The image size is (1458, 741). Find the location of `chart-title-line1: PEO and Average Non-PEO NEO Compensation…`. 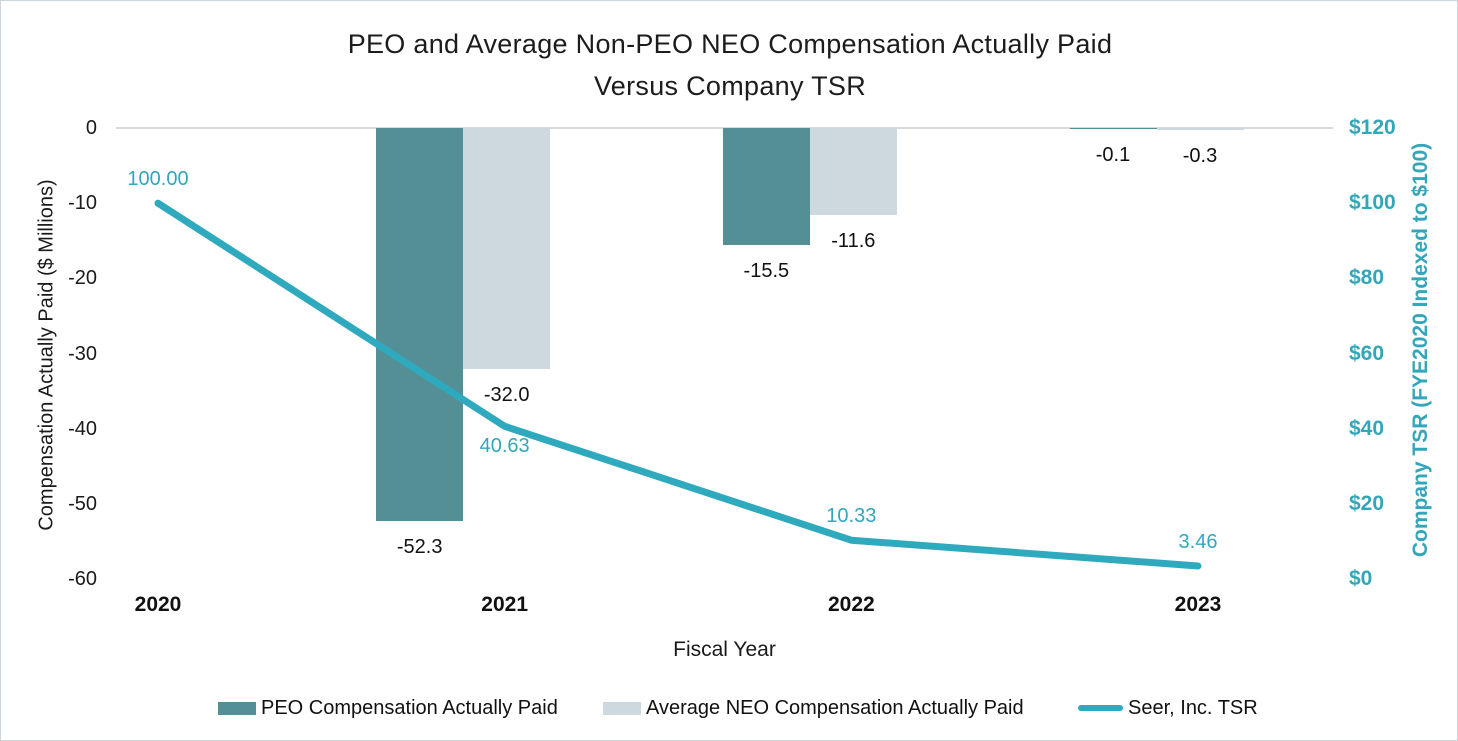

chart-title-line1: PEO and Average Non-PEO NEO Compensation… is located at coordinates (730, 44).